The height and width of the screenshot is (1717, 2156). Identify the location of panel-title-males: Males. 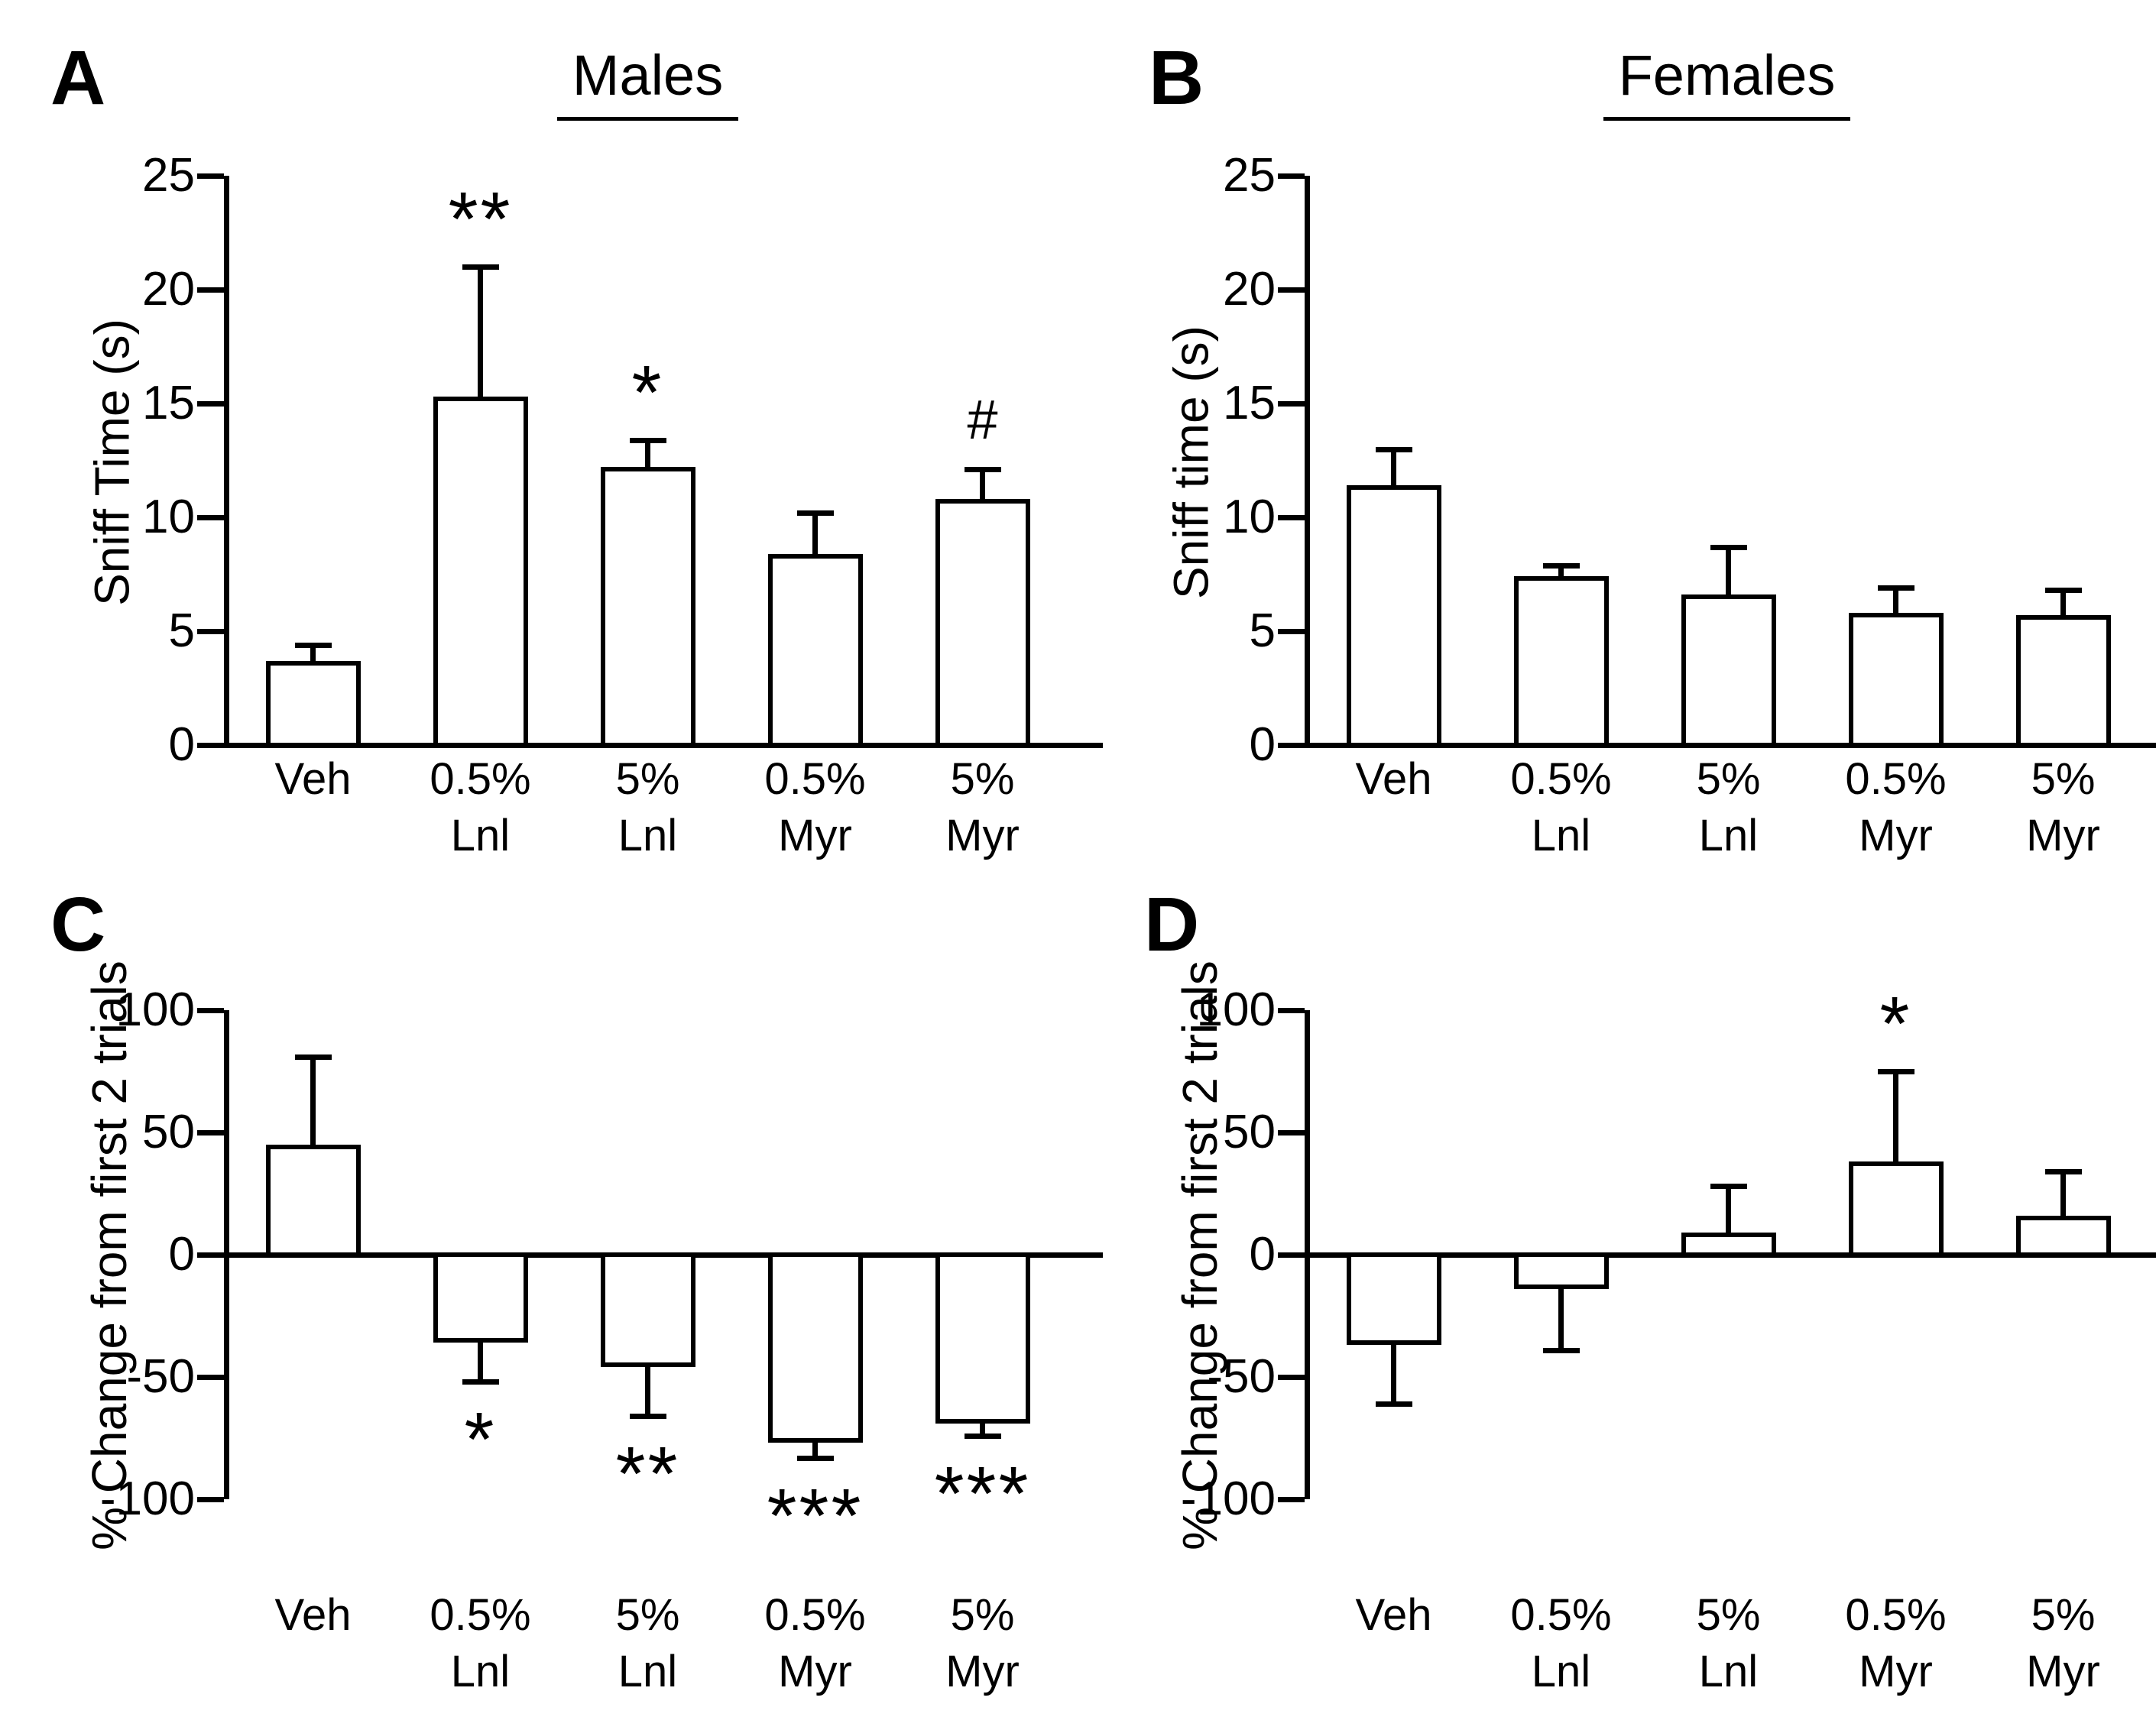
(647, 82).